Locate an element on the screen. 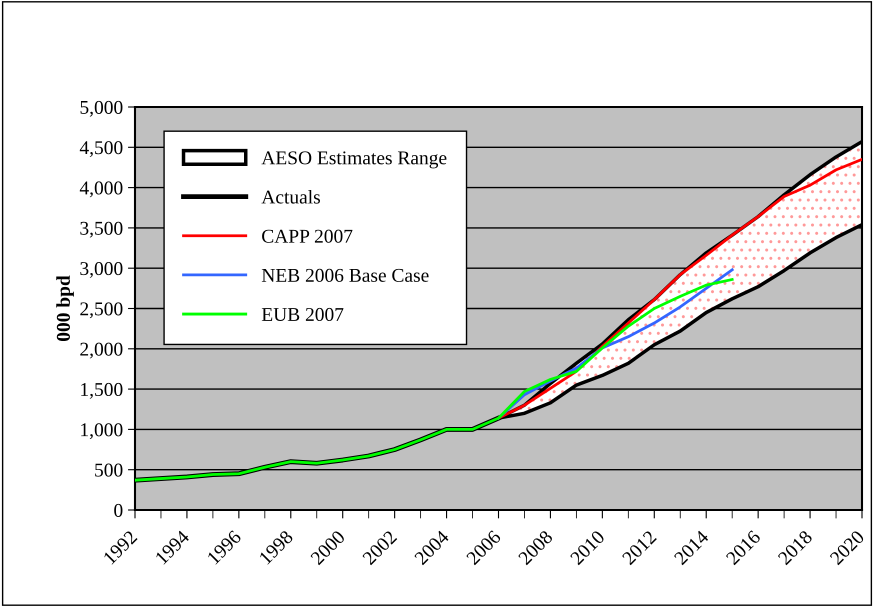 This screenshot has height=607, width=874. y-tick-label: 4,000 is located at coordinates (101, 189).